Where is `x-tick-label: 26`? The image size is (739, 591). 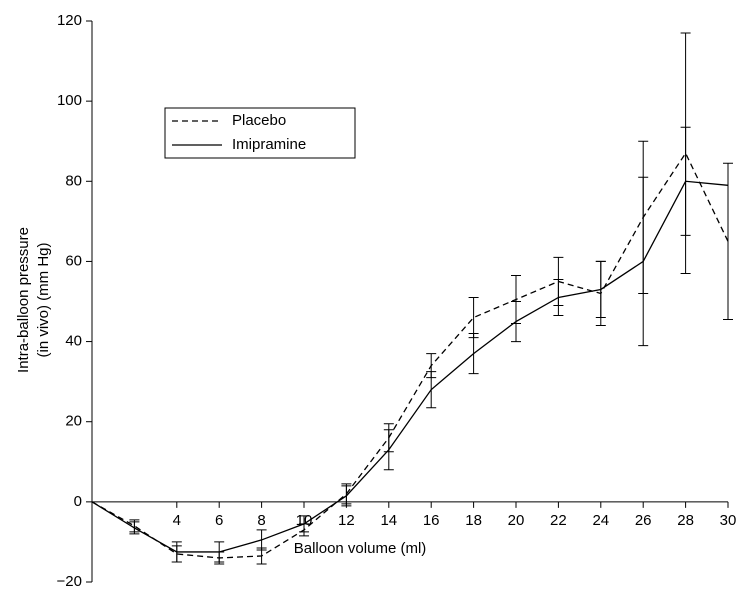
x-tick-label: 26 is located at coordinates (643, 520).